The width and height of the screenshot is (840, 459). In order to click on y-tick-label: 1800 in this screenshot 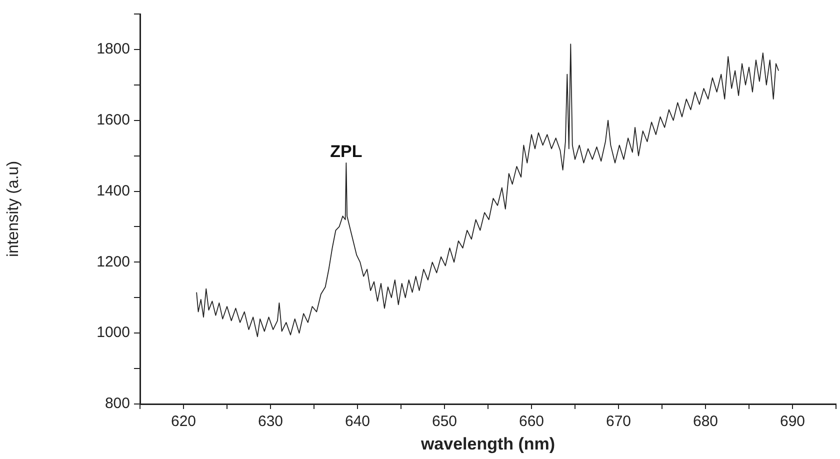, I will do `click(113, 49)`.